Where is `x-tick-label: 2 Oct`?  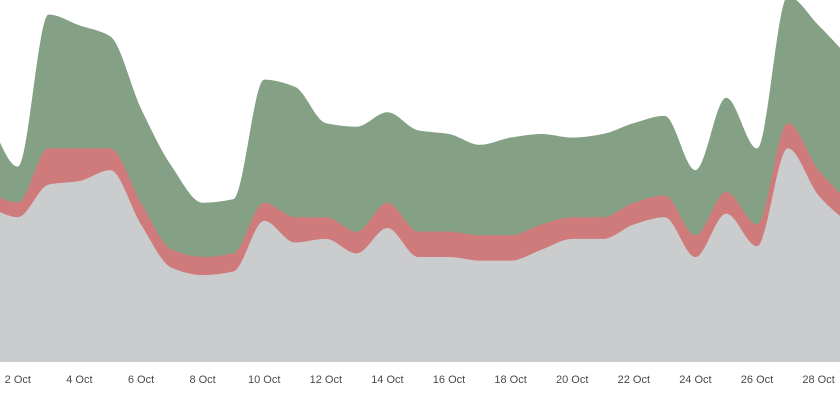 x-tick-label: 2 Oct is located at coordinates (18, 380).